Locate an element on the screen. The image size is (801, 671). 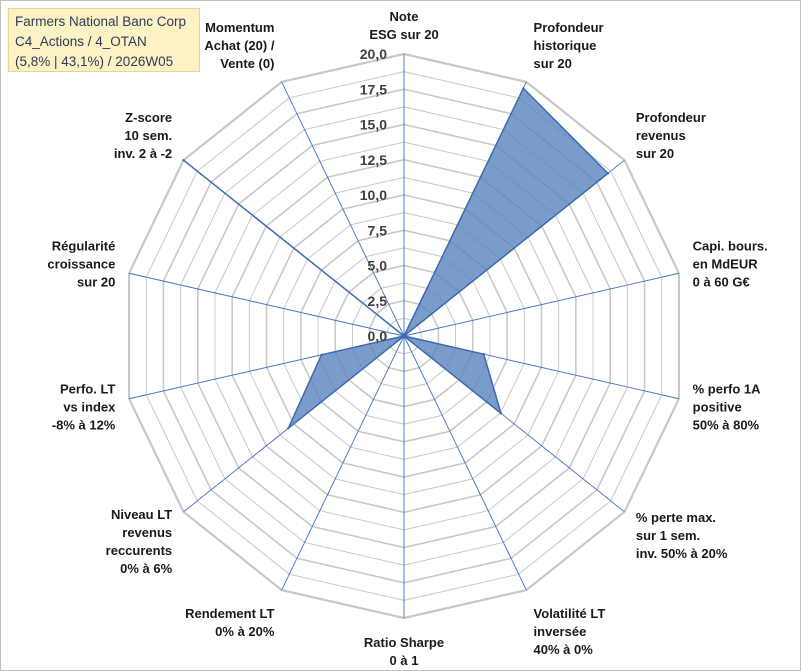
axis-label: Volatilité LT inversée 40% à 0% is located at coordinates (570, 631).